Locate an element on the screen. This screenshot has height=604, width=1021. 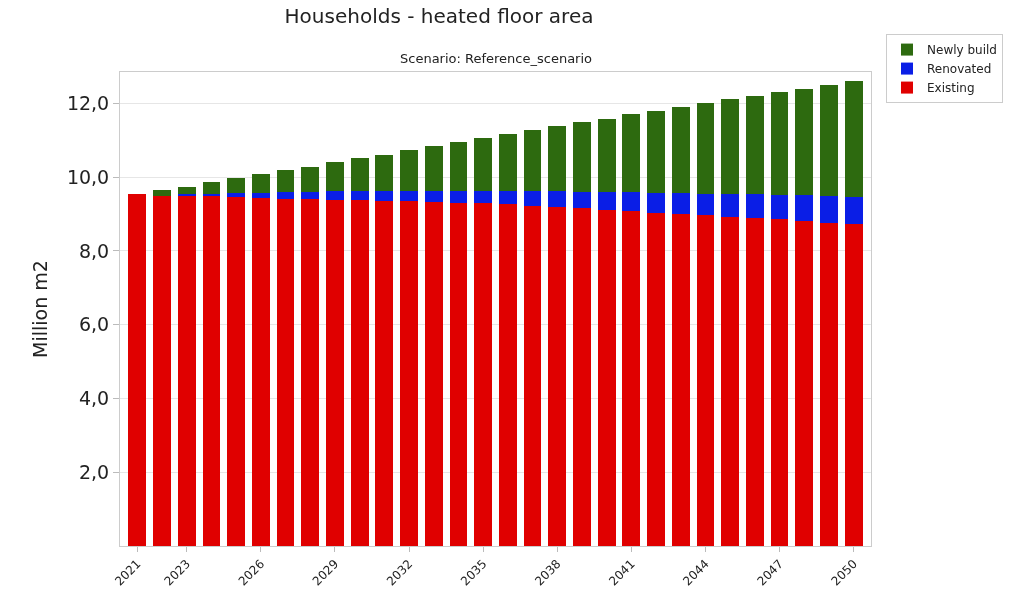
y-tick-label: 8,0 is located at coordinates (94, 250).